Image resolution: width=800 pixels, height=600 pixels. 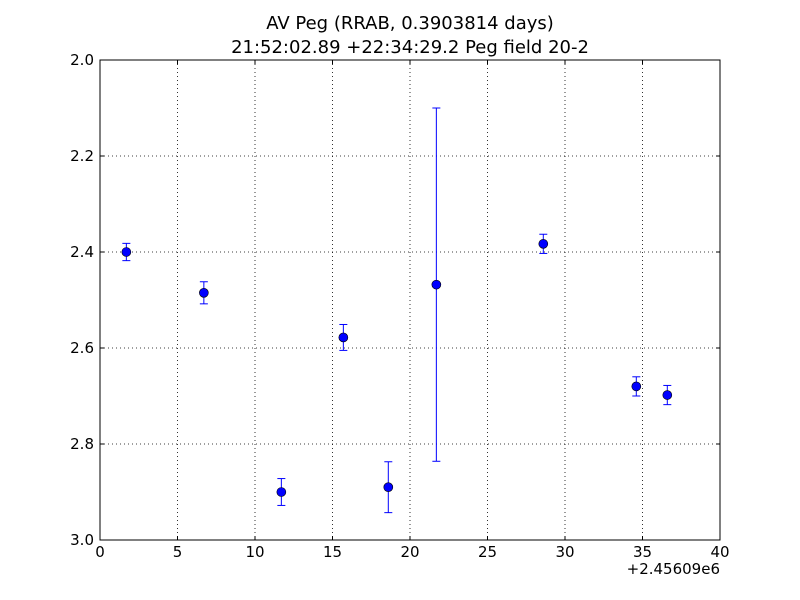 What do you see at coordinates (564, 552) in the screenshot?
I see `x-tick-label: 30` at bounding box center [564, 552].